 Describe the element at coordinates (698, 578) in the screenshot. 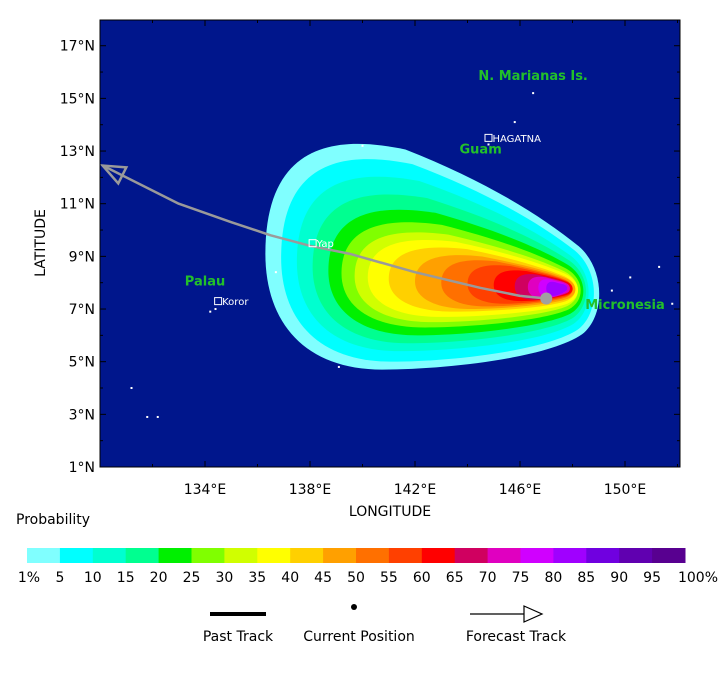

I see `legend-tick-label: 100%` at that location.